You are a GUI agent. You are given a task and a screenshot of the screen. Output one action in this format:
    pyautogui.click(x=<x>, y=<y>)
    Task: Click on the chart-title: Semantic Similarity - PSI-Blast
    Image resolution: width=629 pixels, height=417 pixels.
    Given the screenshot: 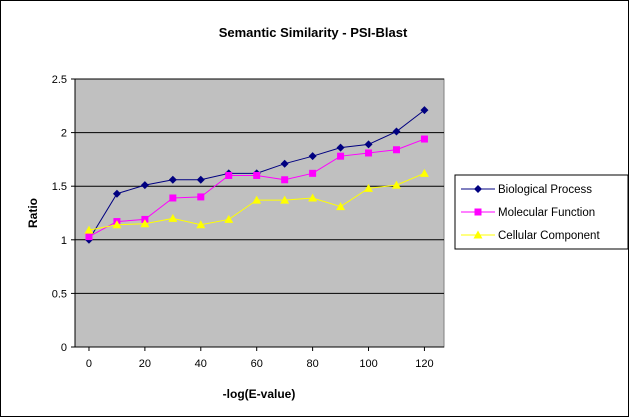 What is the action you would take?
    pyautogui.click(x=313, y=32)
    